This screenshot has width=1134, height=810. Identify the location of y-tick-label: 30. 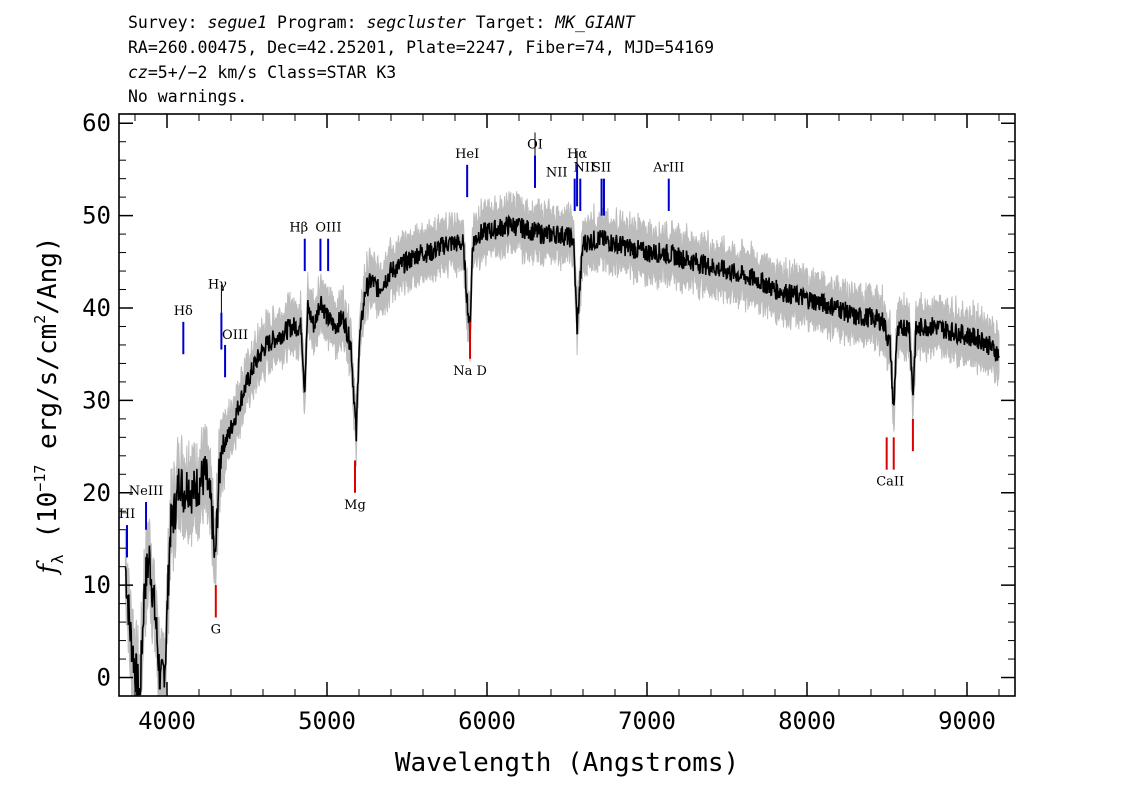
(96, 400).